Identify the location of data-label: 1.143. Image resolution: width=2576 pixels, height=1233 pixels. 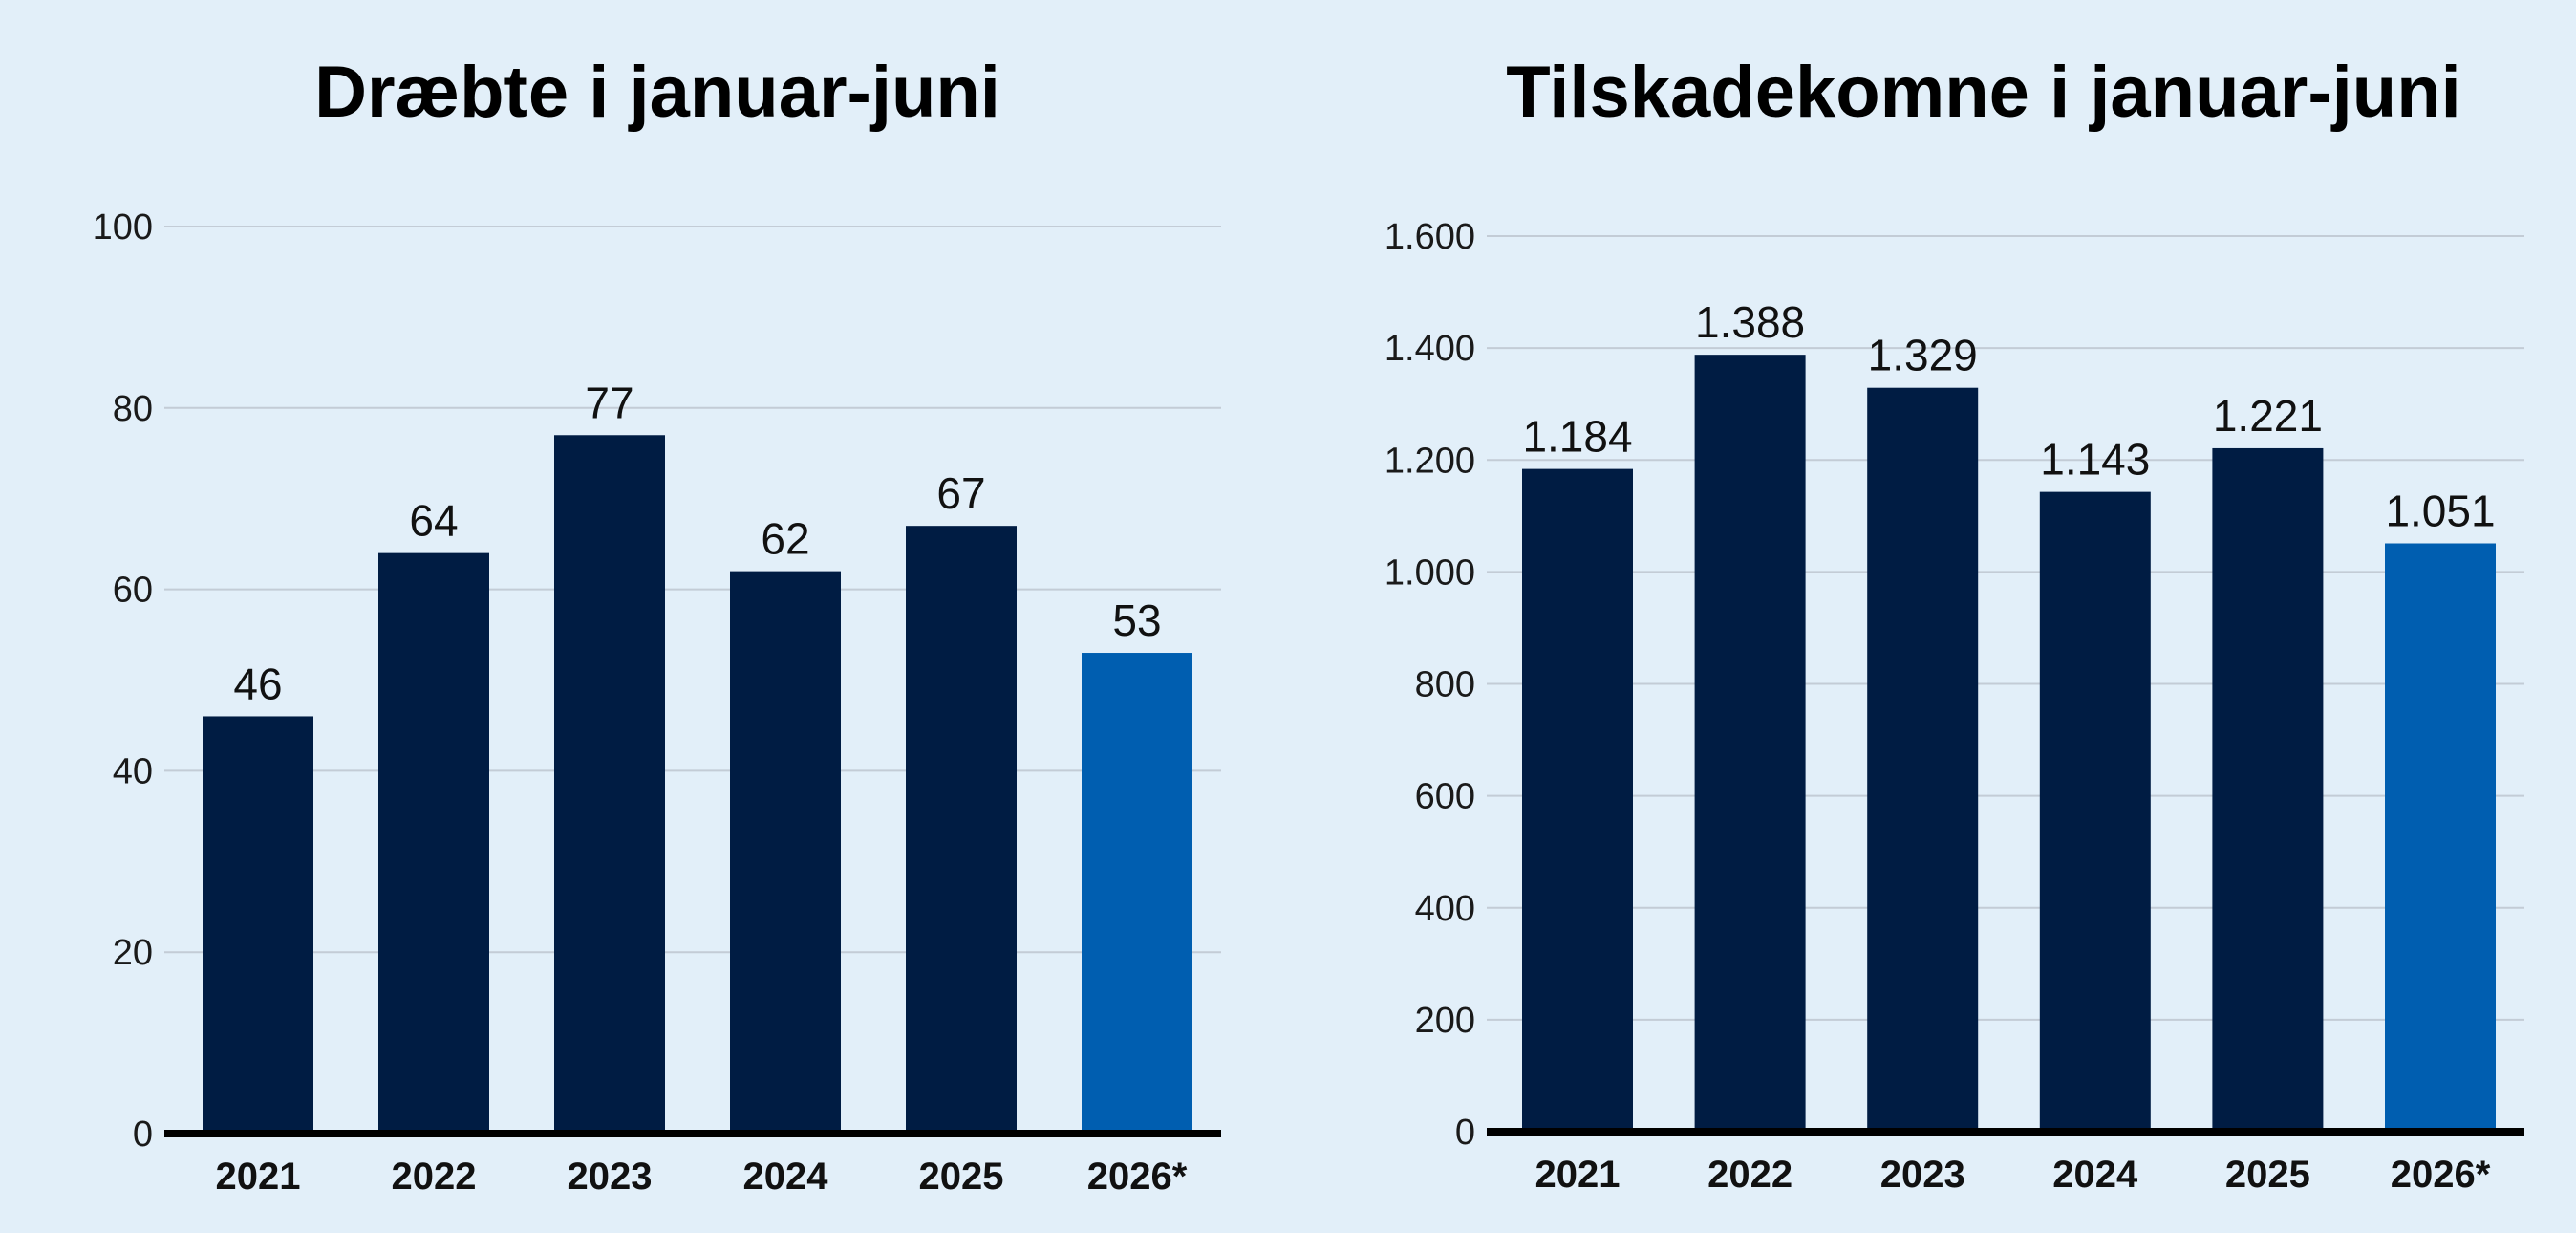
(2095, 460).